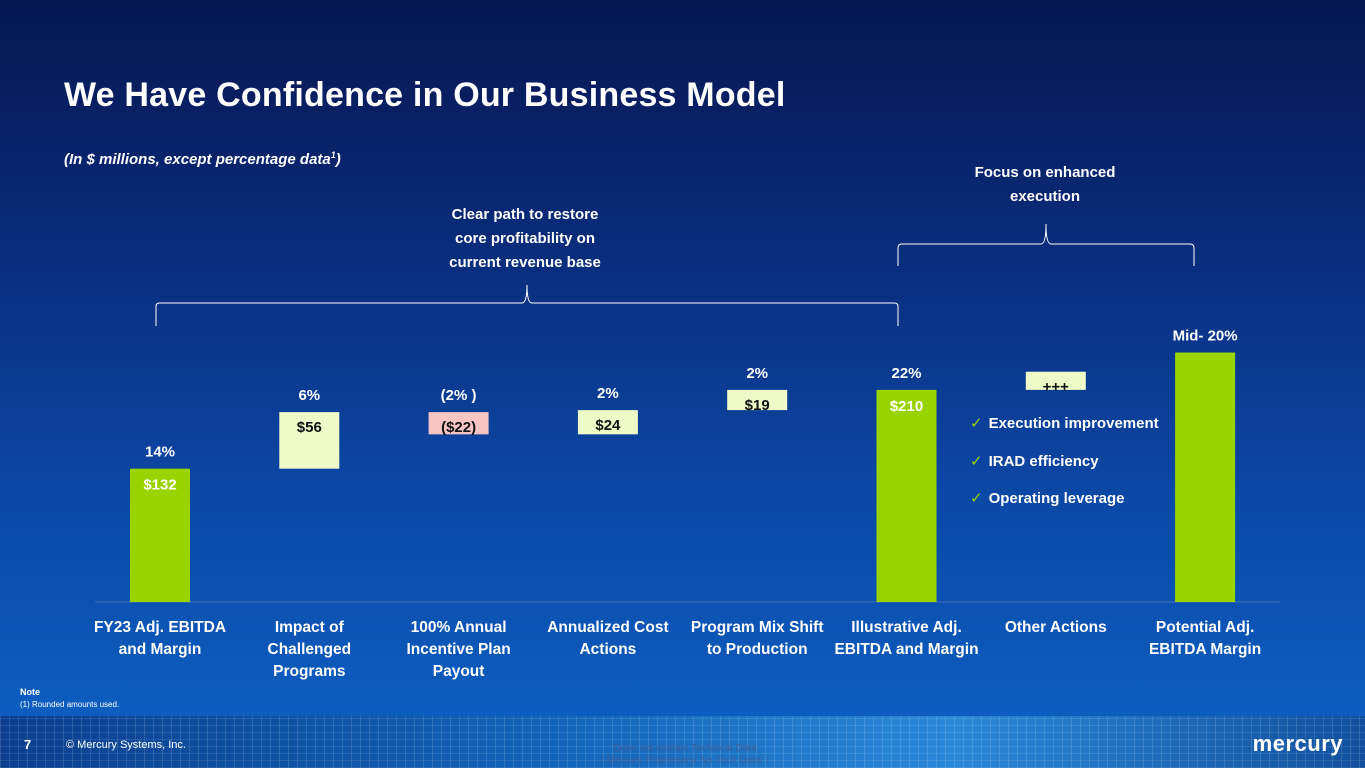 The width and height of the screenshot is (1365, 768). I want to click on tick-label: Impact of, so click(310, 627).